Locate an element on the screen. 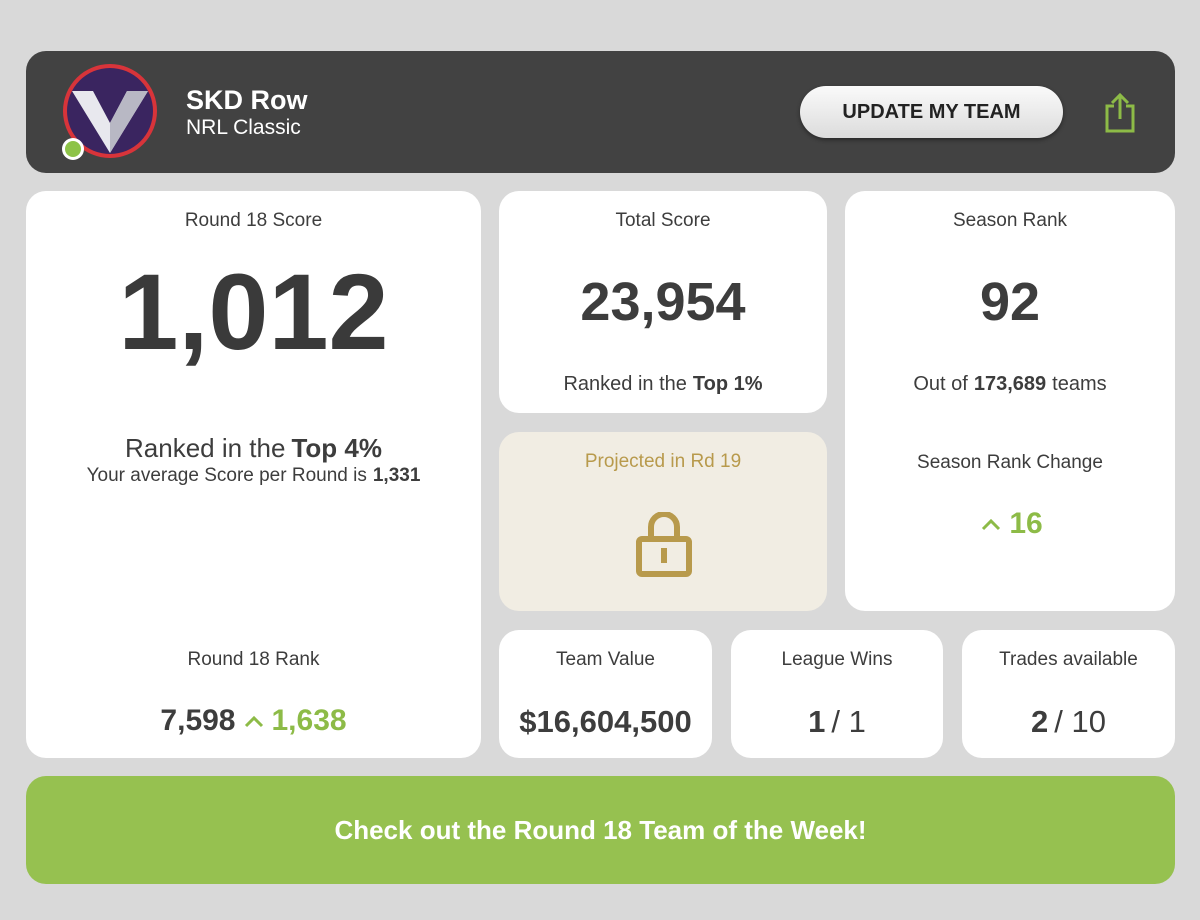 The image size is (1200, 920). rank-change: 1,638 is located at coordinates (309, 720).